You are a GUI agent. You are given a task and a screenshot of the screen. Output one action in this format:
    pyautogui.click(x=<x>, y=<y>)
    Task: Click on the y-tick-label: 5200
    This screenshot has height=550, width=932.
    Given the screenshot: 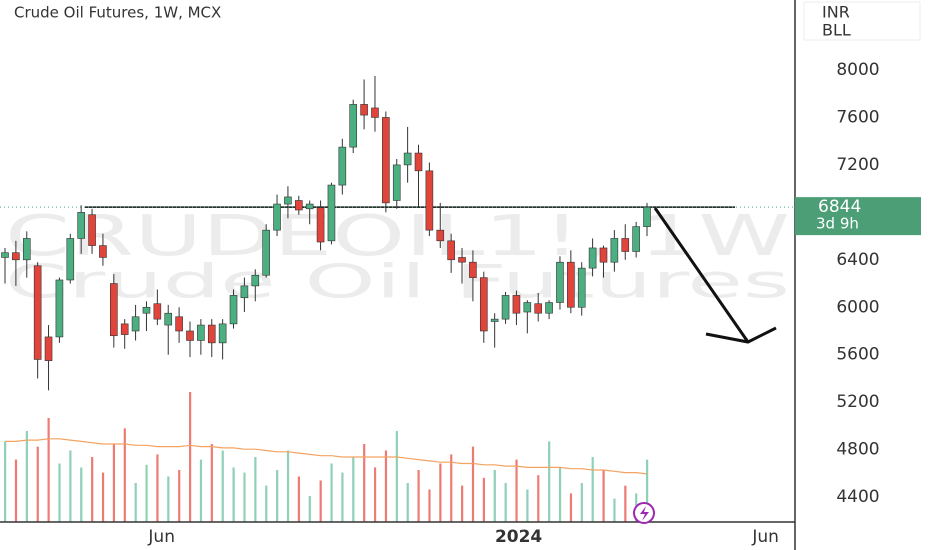 What is the action you would take?
    pyautogui.click(x=857, y=402)
    